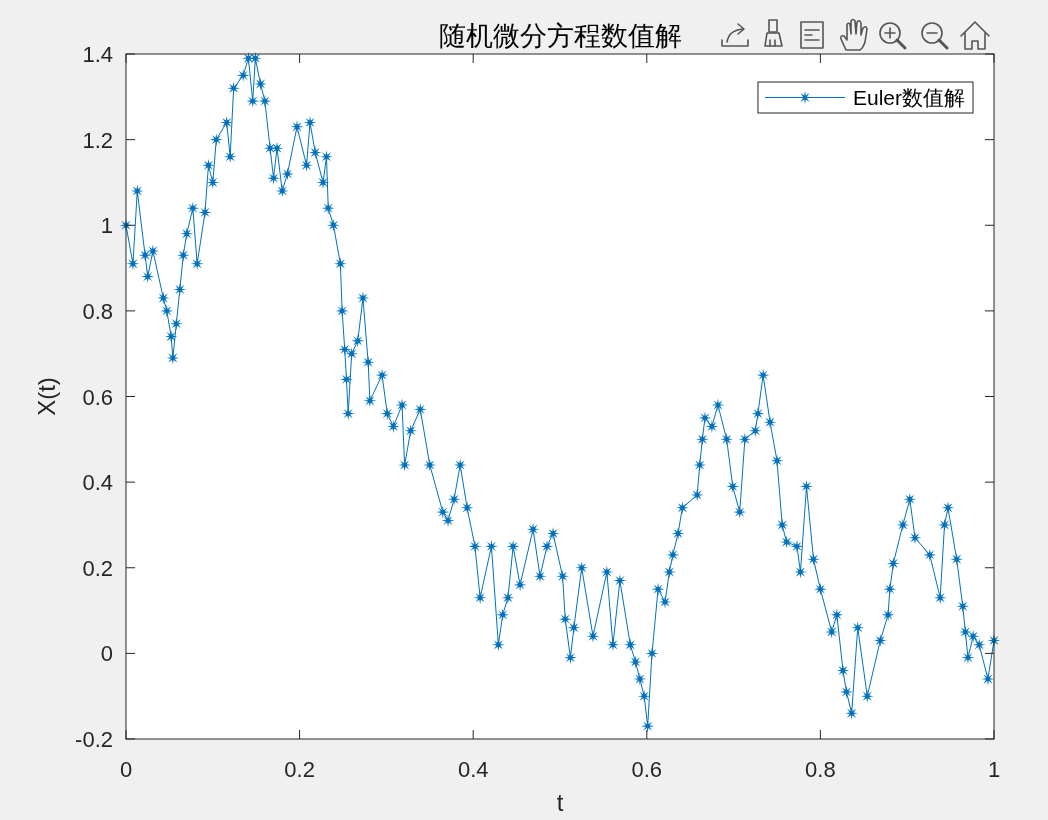  Describe the element at coordinates (994, 769) in the screenshot. I see `x-tick-label: 1` at that location.